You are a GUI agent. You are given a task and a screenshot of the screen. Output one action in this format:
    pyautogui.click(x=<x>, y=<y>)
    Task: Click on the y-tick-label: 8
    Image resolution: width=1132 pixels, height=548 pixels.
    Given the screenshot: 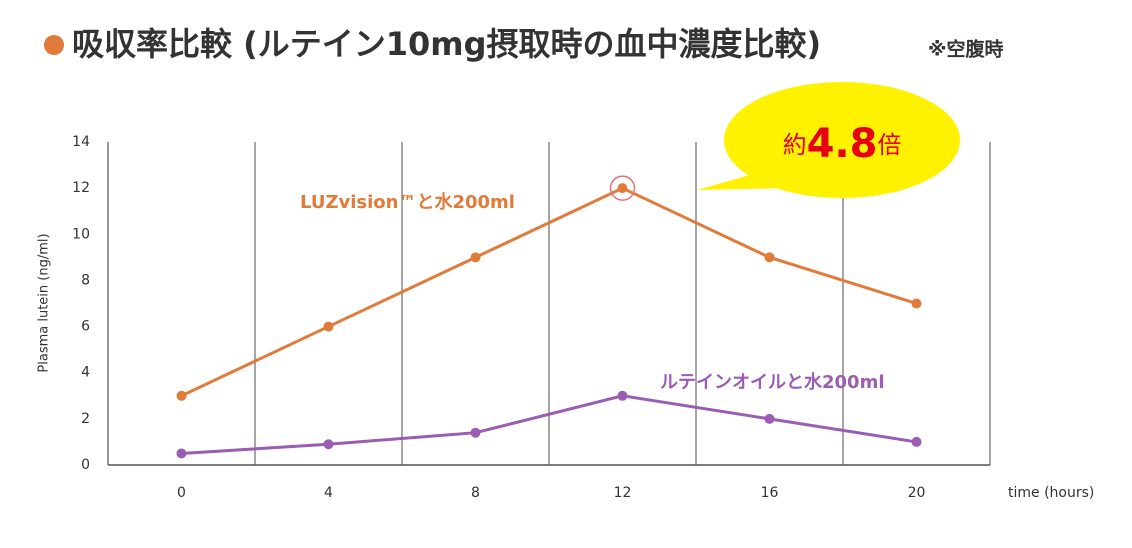 What is the action you would take?
    pyautogui.click(x=85, y=280)
    